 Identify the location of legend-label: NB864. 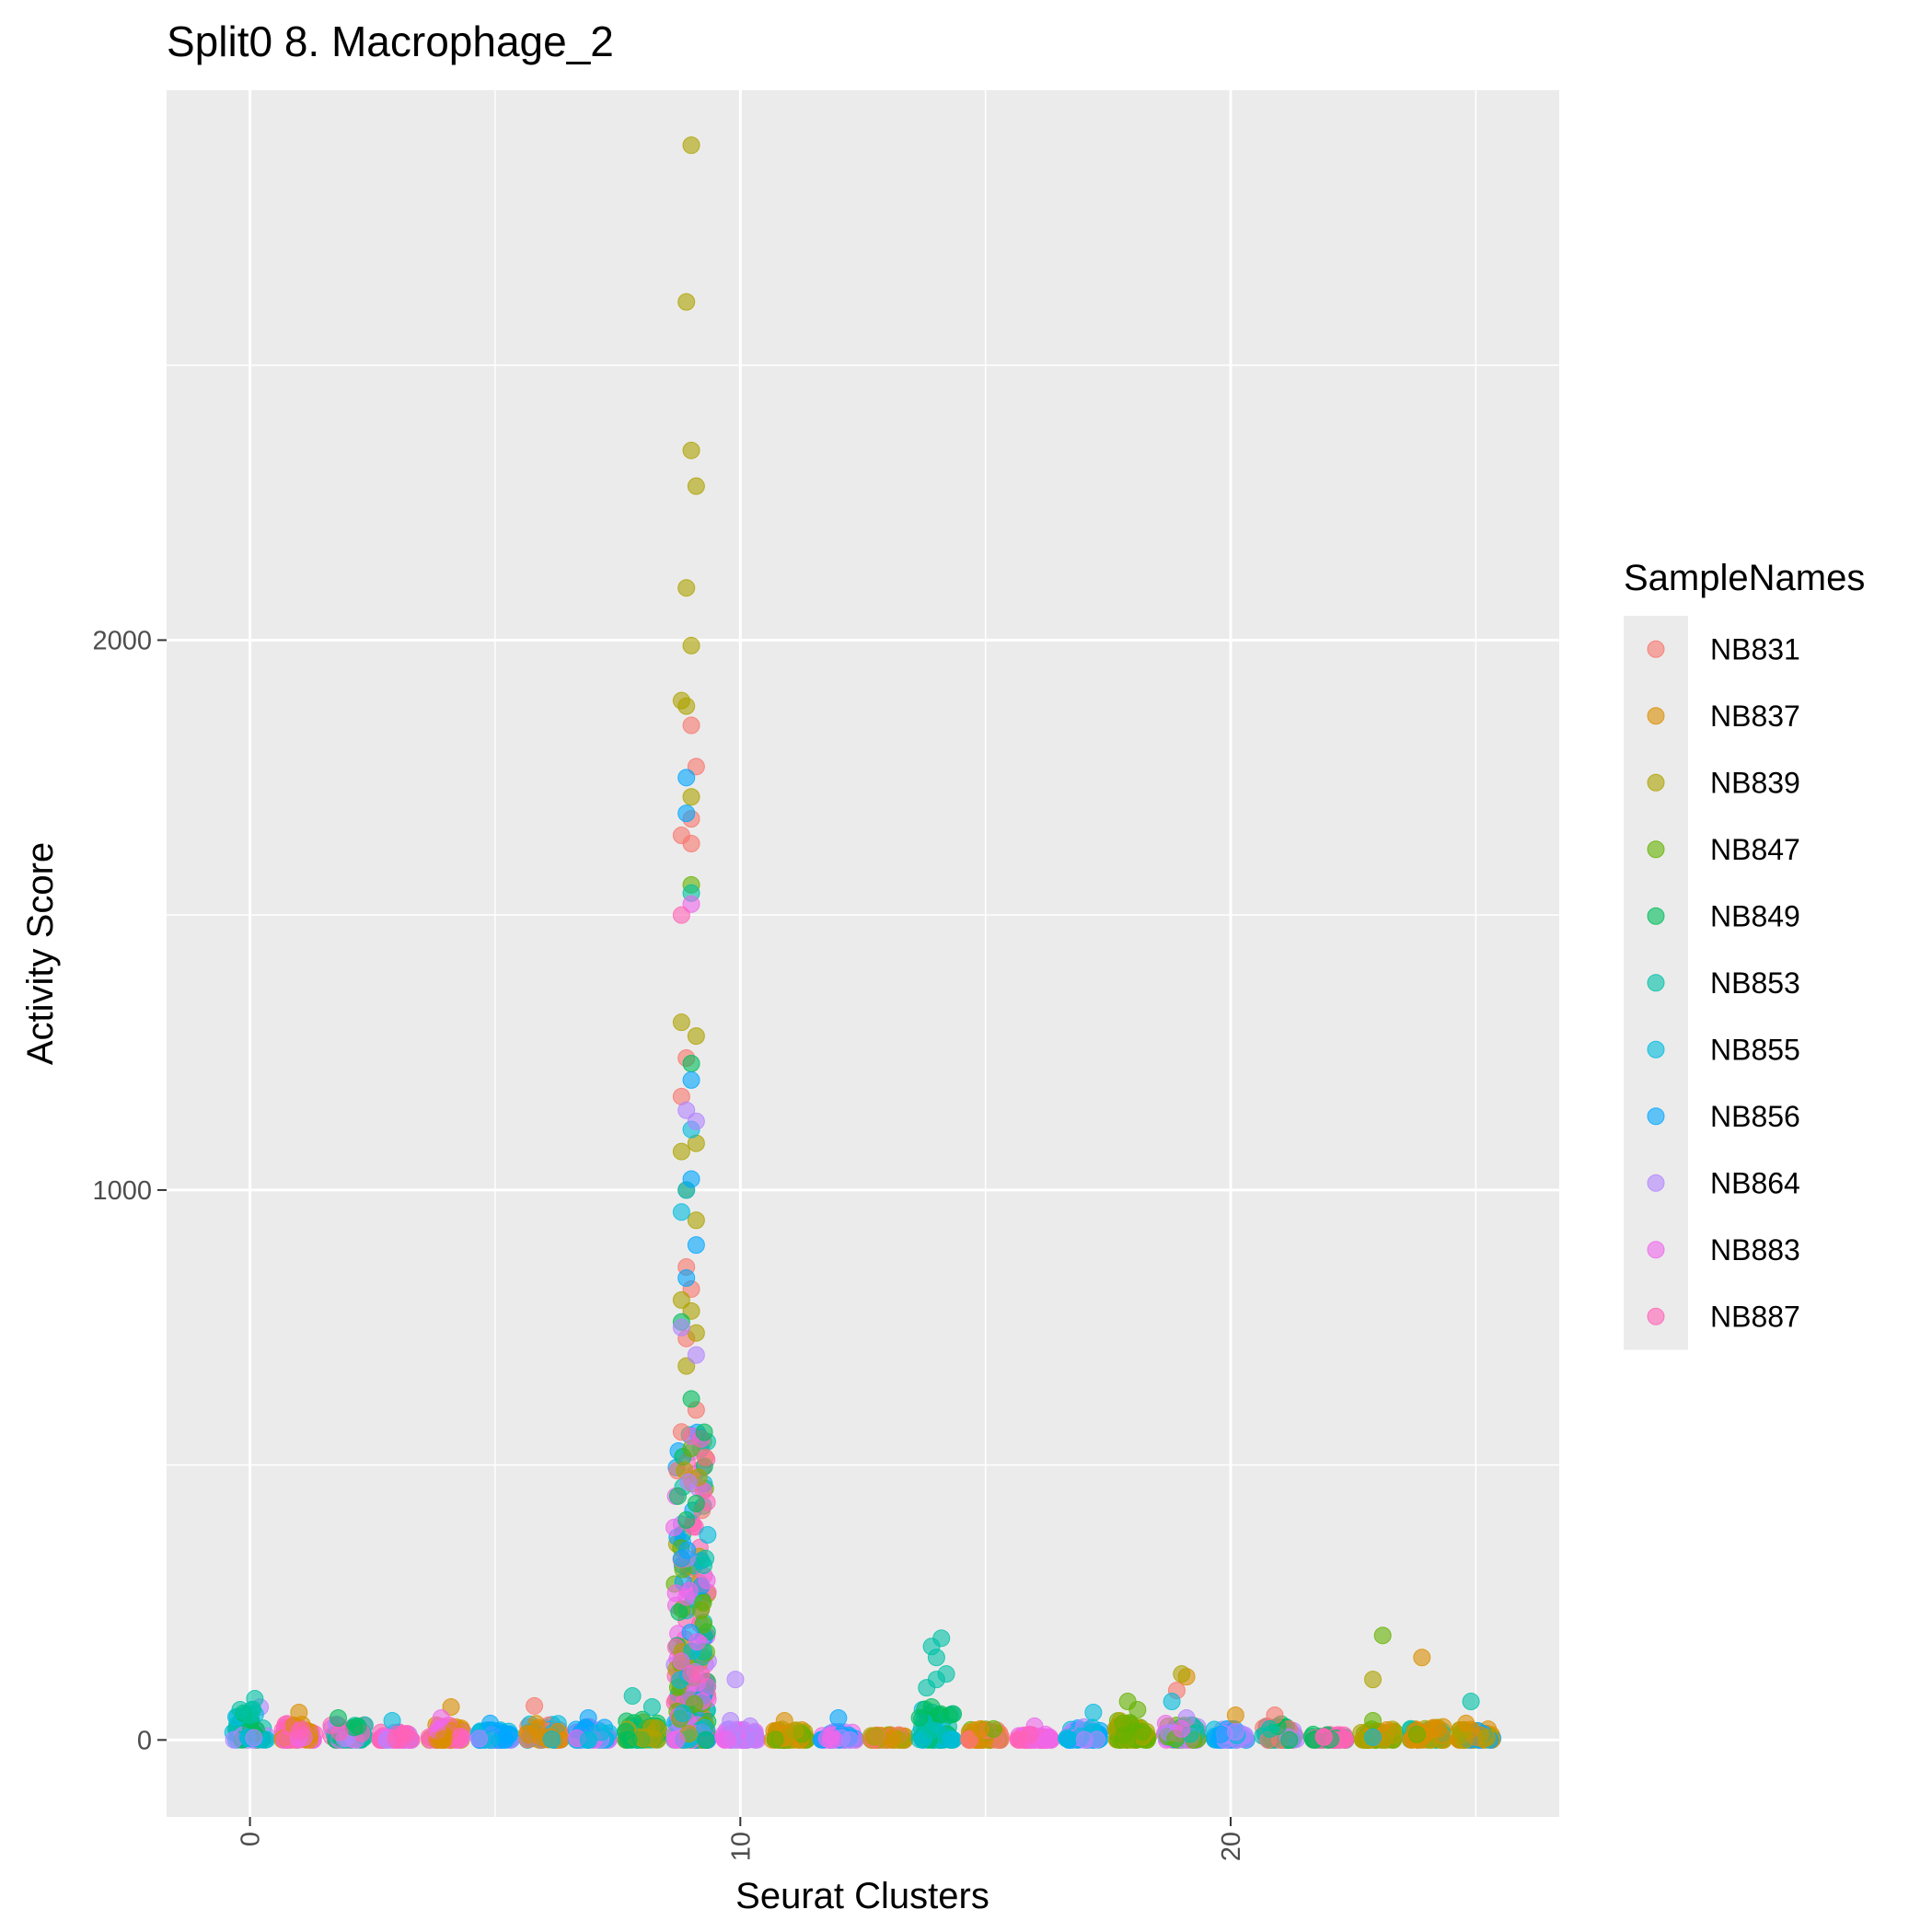
(1755, 1182).